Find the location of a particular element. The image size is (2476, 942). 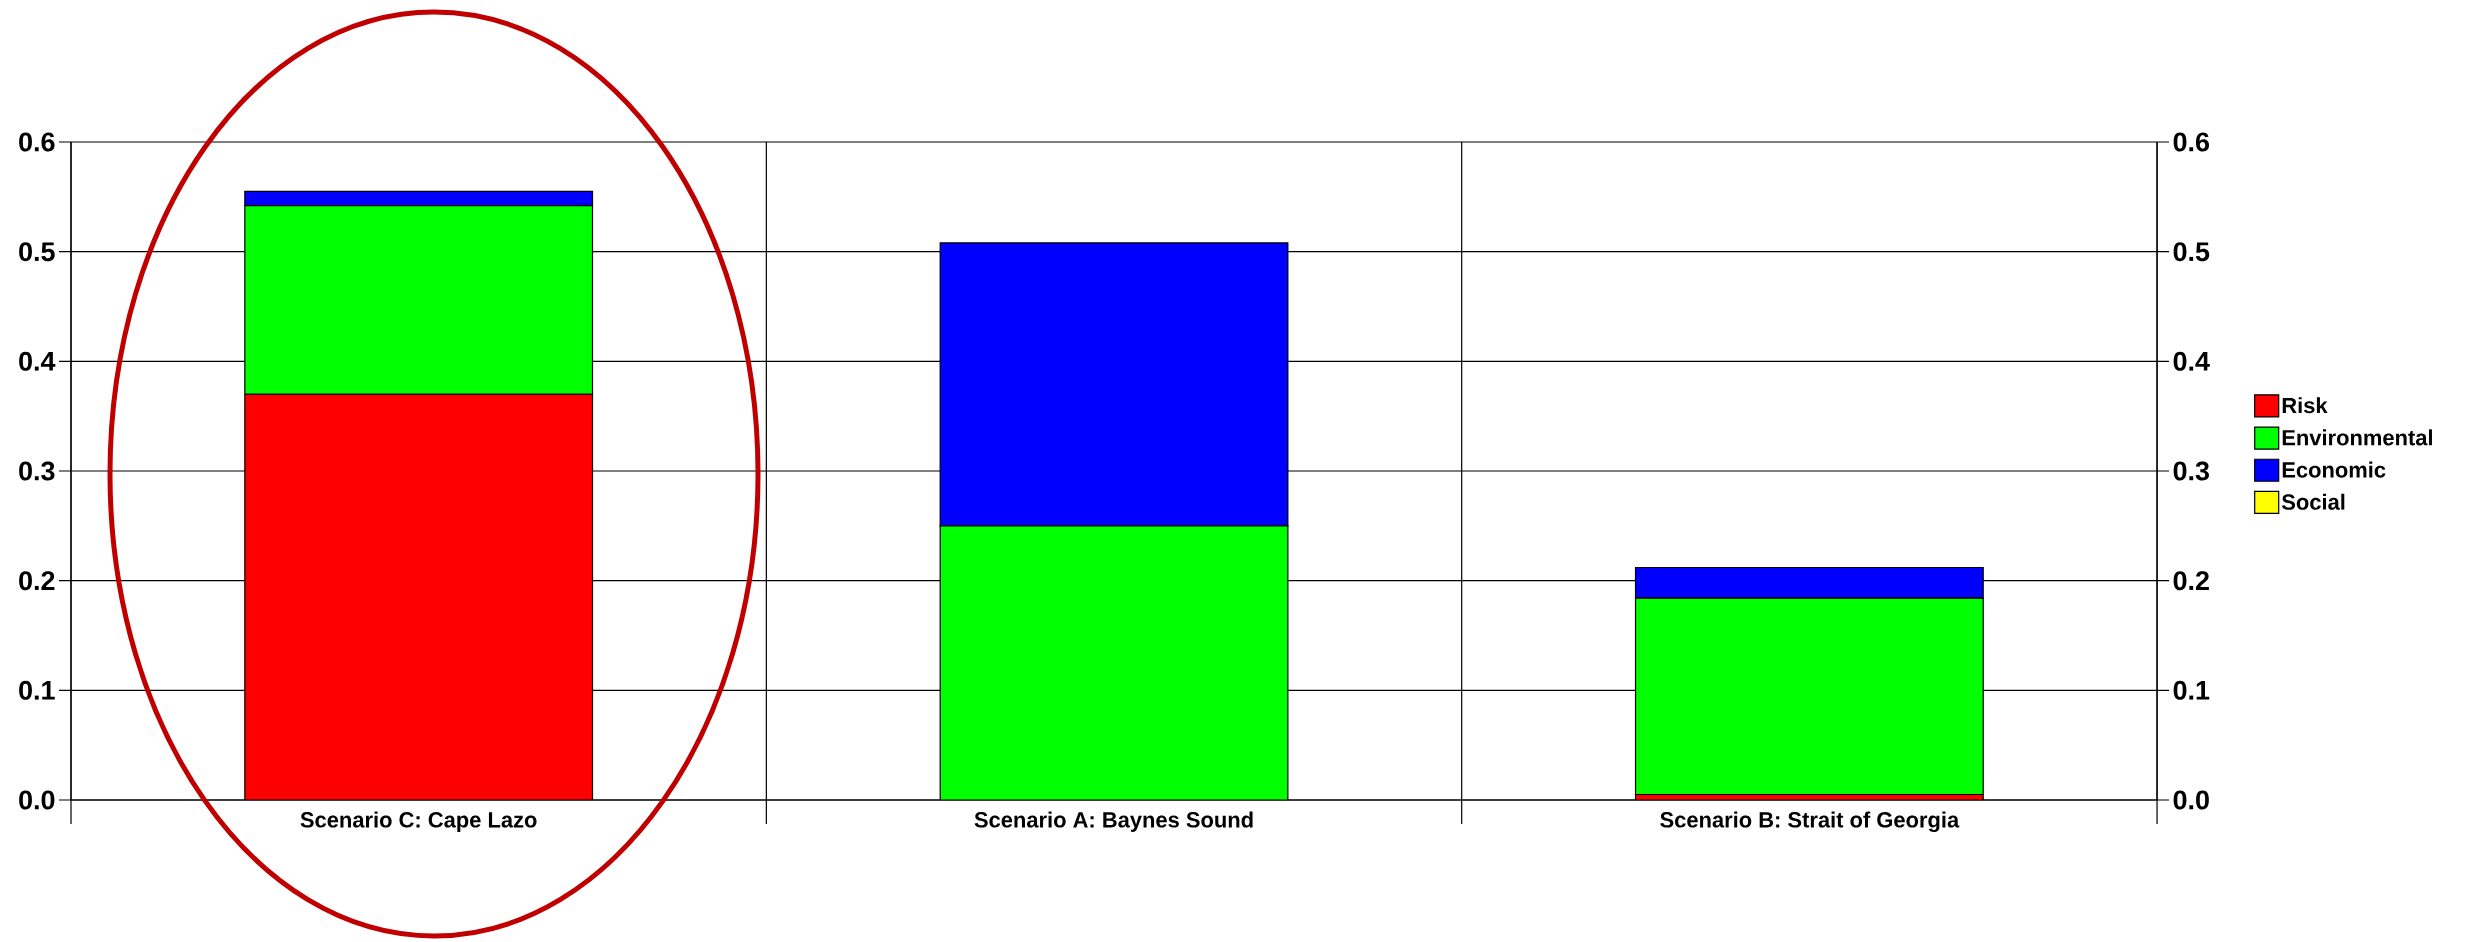

y-tick-label: 0.1 is located at coordinates (37, 690).